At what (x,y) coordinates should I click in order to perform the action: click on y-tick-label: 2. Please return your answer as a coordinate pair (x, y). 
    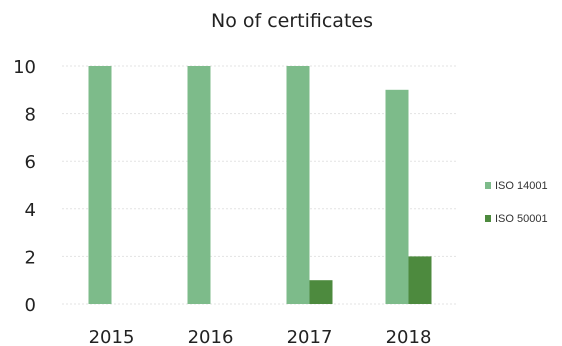
    Looking at the image, I should click on (30, 257).